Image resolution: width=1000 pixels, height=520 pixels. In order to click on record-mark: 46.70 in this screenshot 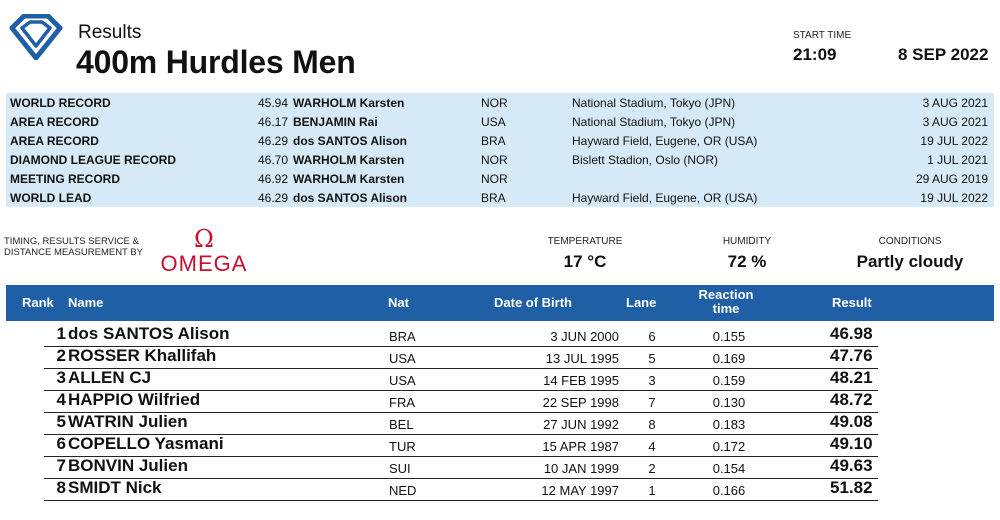, I will do `click(272, 160)`.